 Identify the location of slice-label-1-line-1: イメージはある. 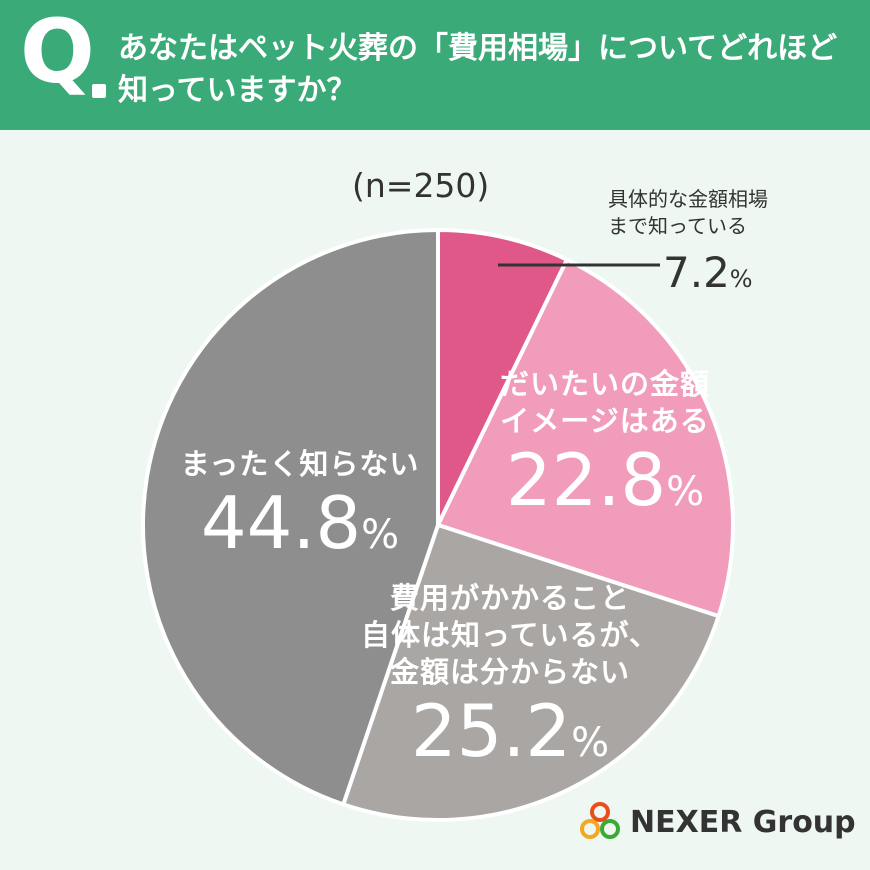
(605, 421).